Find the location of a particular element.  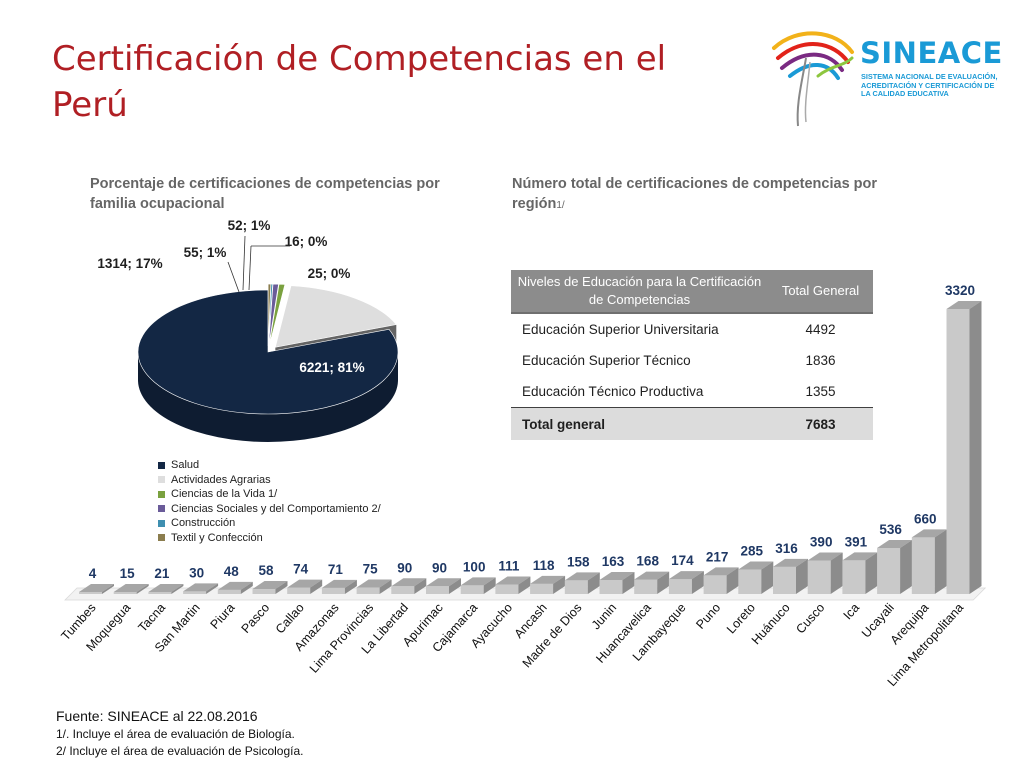

pie-data-label: 16; 0% is located at coordinates (306, 241).